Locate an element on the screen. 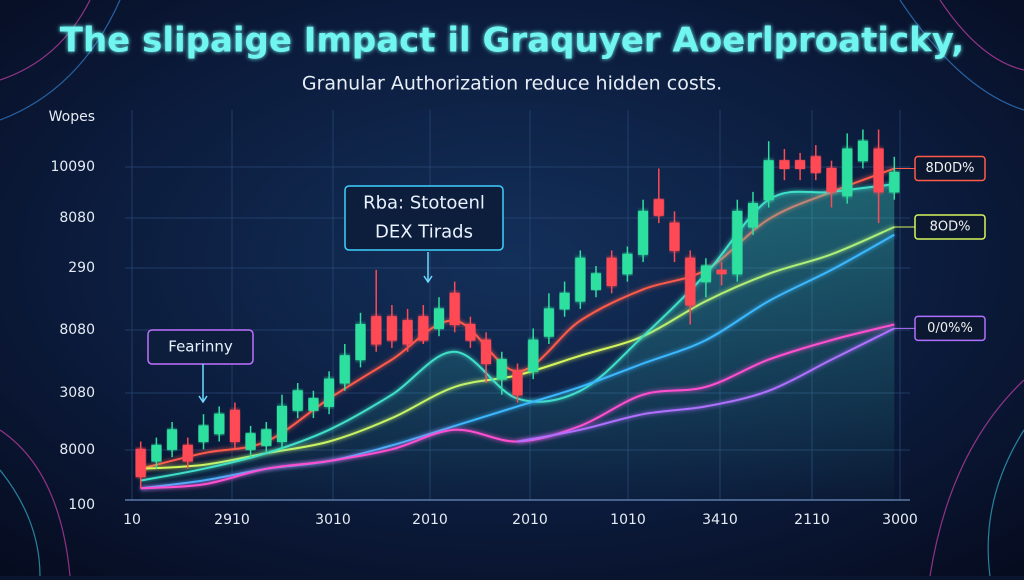 Image resolution: width=1024 pixels, height=580 pixels. x-axis-label: 3010 is located at coordinates (333, 520).